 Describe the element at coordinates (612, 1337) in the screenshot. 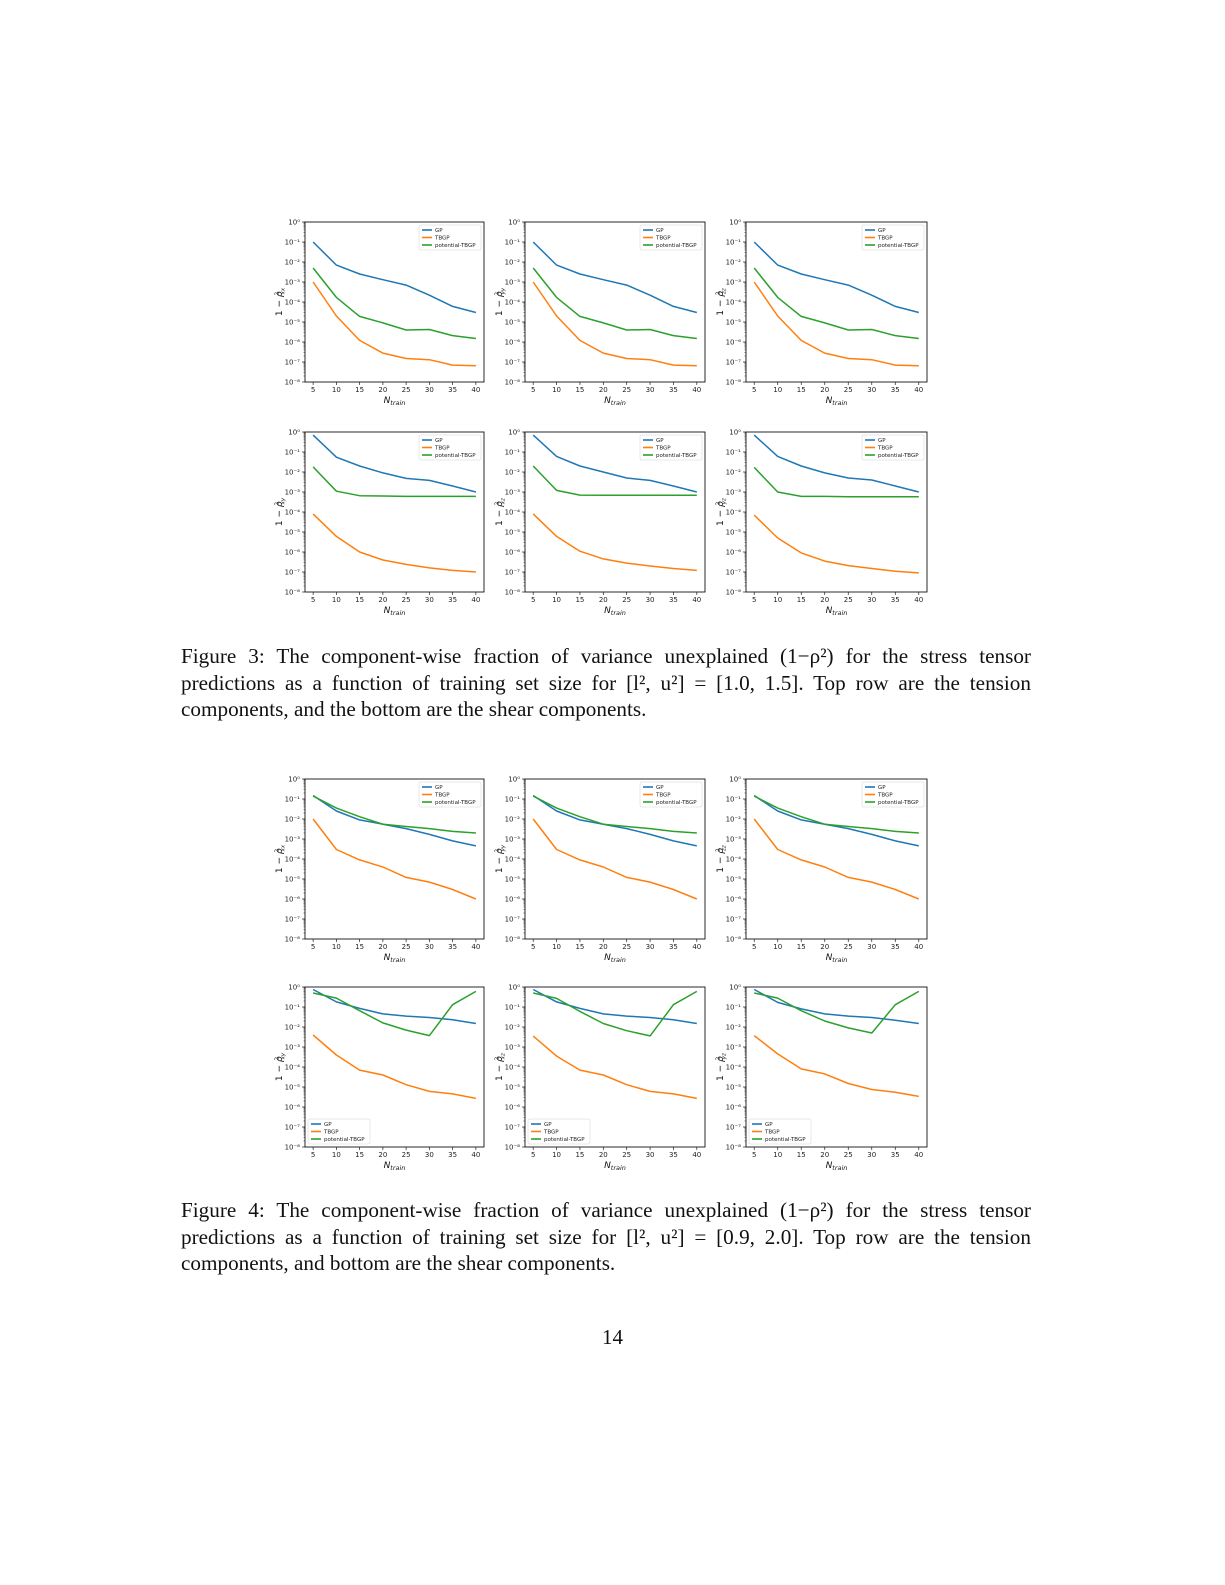

I see `page-number: 14` at that location.